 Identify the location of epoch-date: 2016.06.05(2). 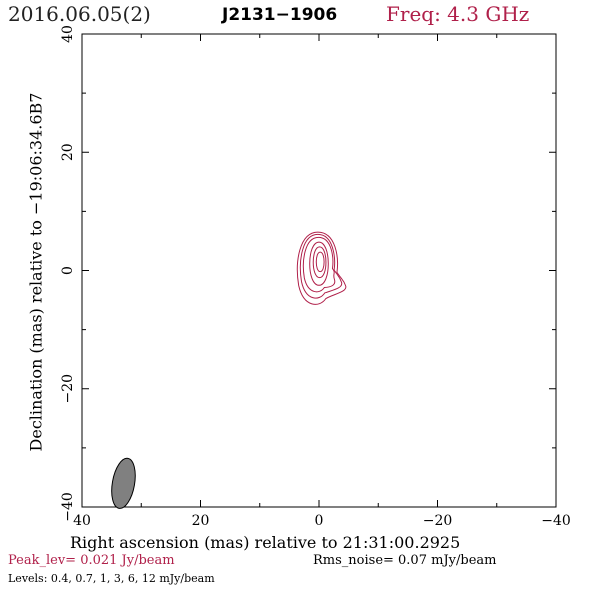
(79, 14).